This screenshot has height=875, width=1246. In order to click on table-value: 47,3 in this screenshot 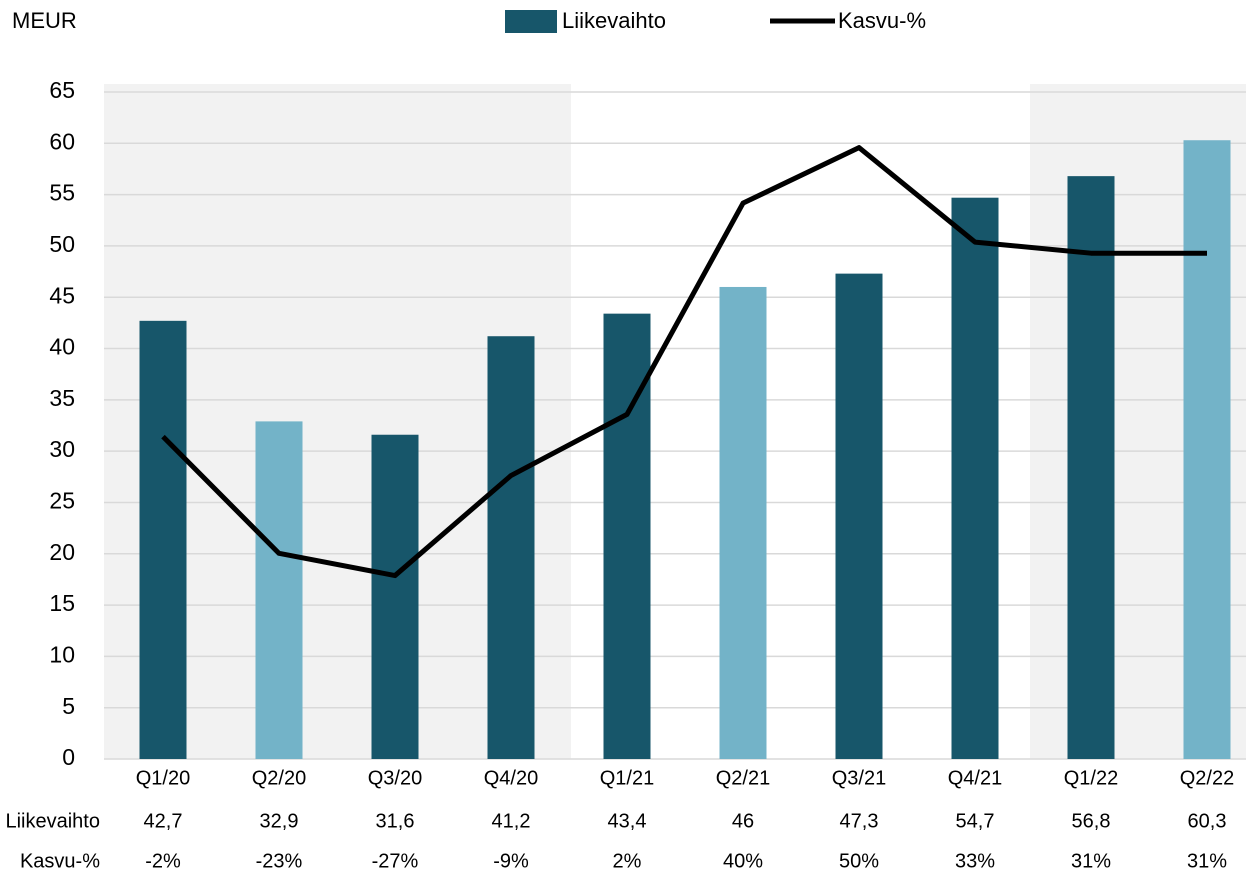, I will do `click(859, 821)`.